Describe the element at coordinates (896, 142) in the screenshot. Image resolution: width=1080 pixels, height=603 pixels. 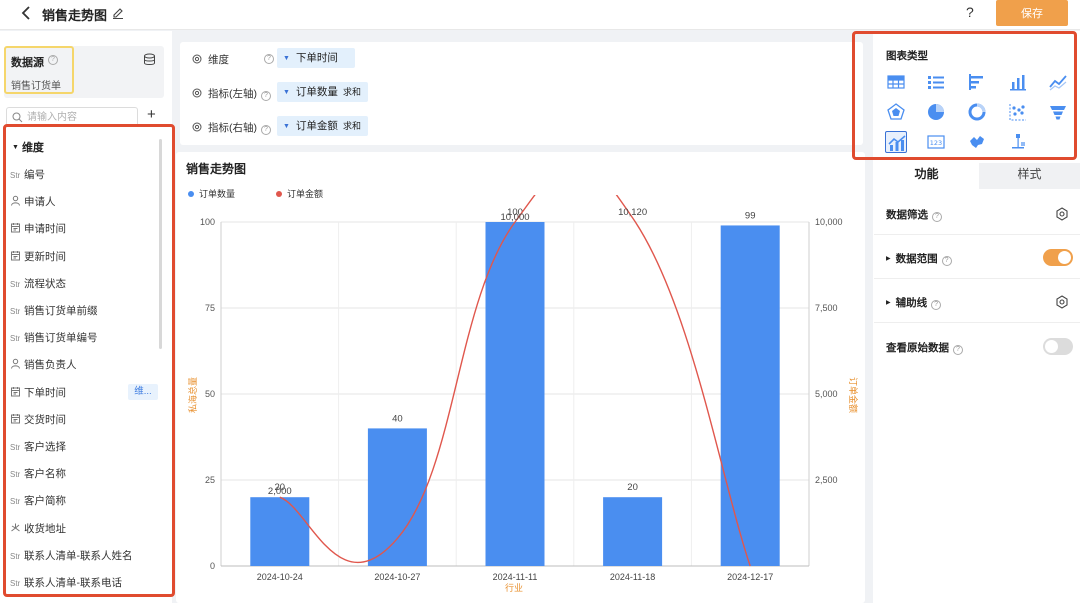
I see `combo-icon` at that location.